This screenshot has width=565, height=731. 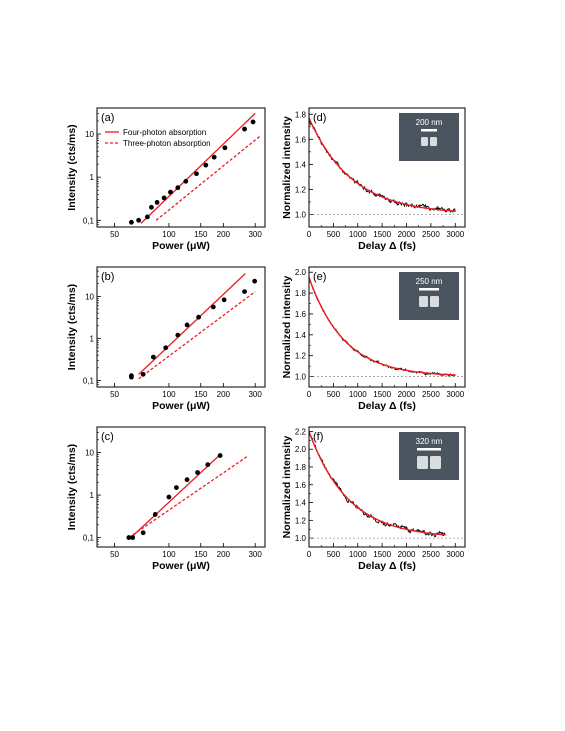 I want to click on panel-letter: (f), so click(x=318, y=437).